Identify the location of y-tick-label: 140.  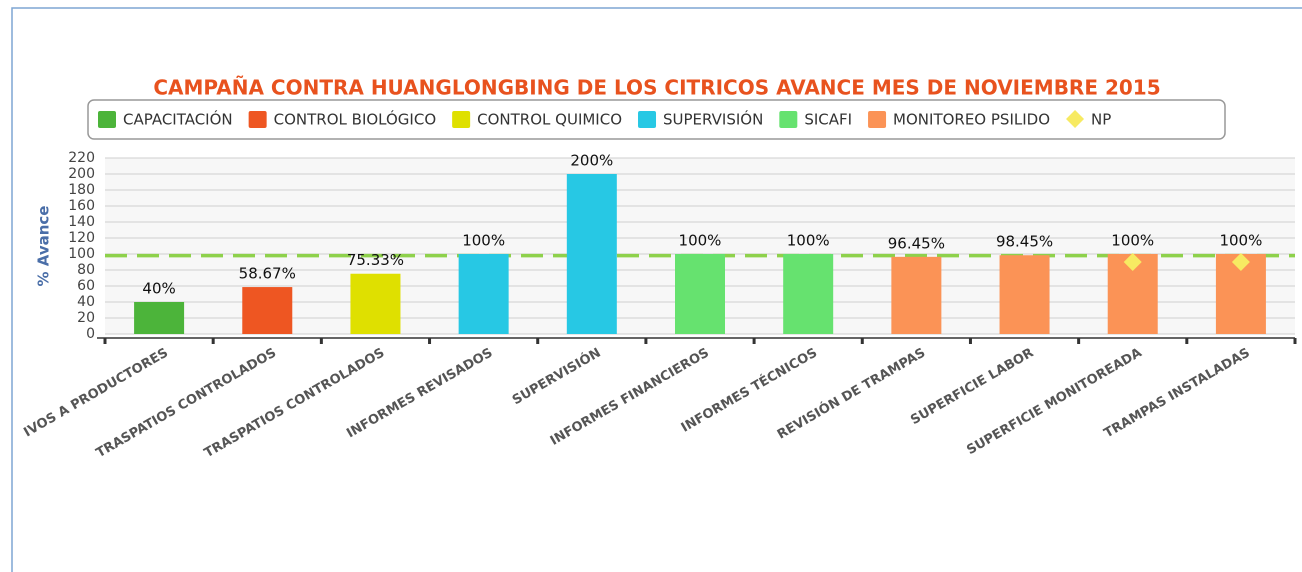
(81, 222).